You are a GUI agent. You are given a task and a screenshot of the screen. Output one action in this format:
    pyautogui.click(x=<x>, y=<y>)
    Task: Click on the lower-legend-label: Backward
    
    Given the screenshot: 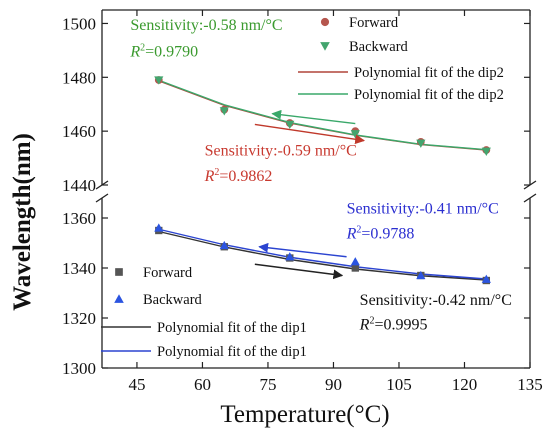 What is the action you would take?
    pyautogui.click(x=173, y=300)
    